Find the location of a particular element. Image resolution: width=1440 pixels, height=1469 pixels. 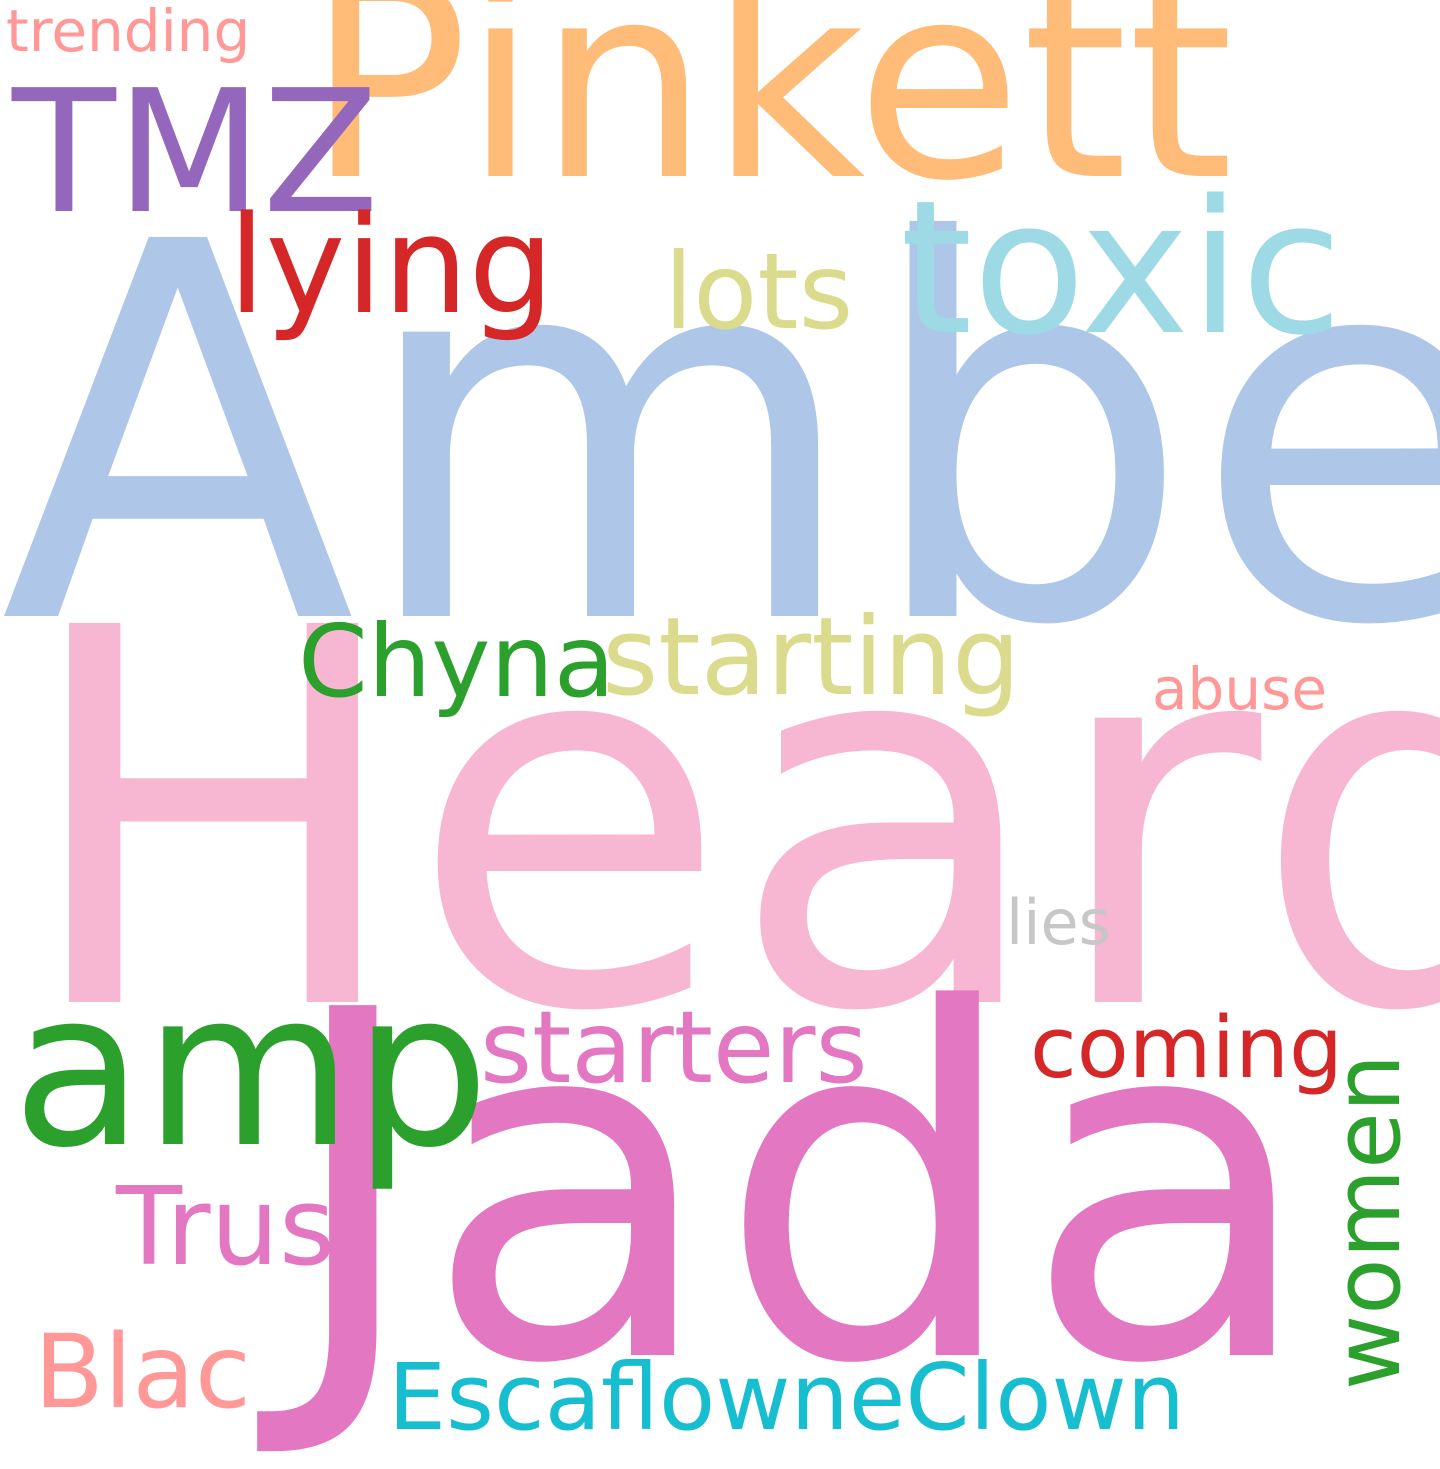

word-escaflowneclown: EscaflowneClown is located at coordinates (787, 1397).